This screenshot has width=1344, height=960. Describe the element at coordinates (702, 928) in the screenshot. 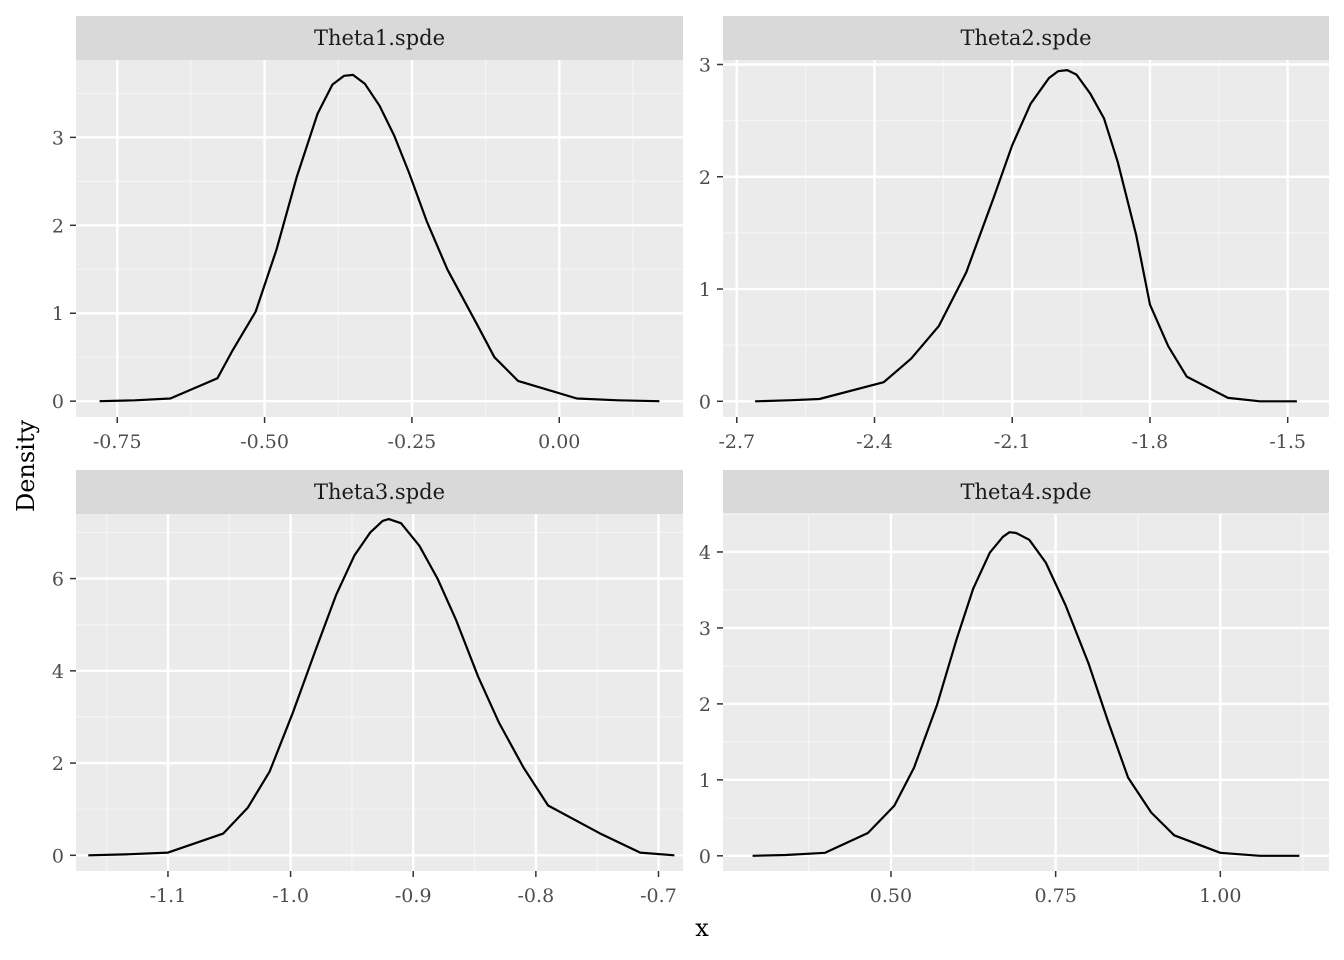

I see `x-axis-title: x` at that location.